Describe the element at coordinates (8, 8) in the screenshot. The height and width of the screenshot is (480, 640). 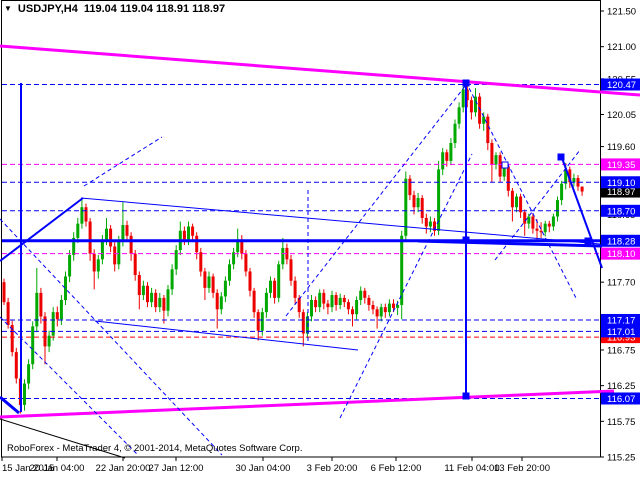
I see `symbol-dropdown-icon: ▼` at that location.